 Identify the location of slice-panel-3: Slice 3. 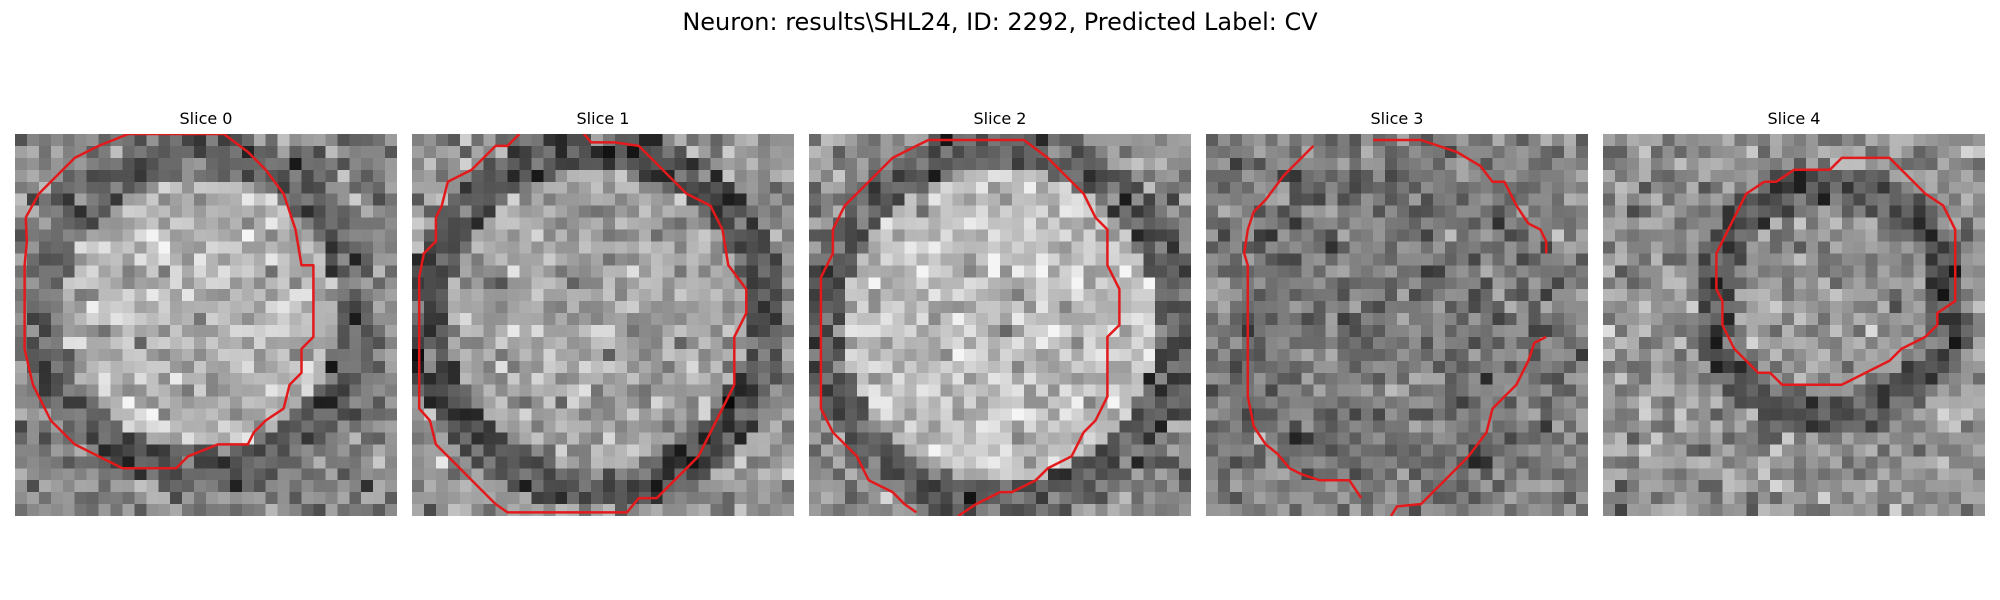
(1397, 312).